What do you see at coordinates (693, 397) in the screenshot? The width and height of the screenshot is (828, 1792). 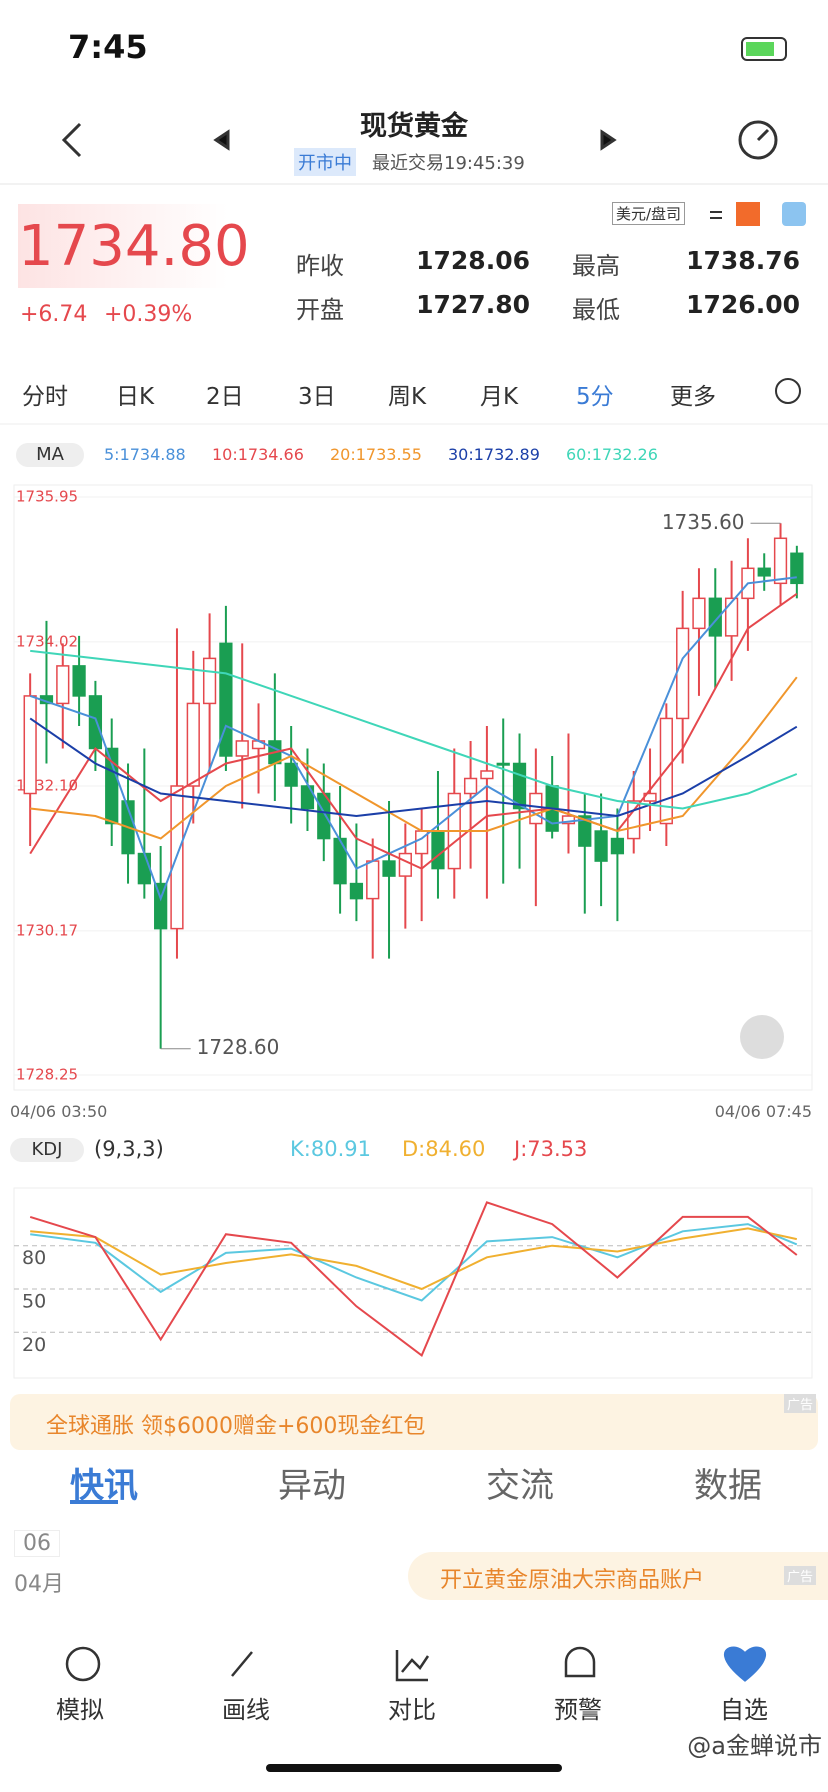 I see `period-tab: 更多` at bounding box center [693, 397].